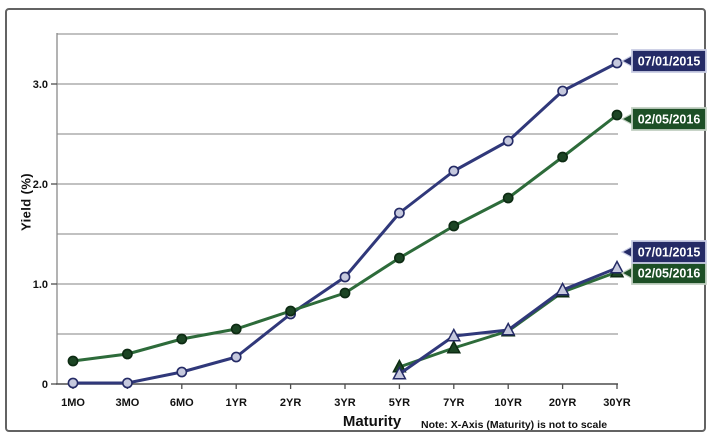 Image resolution: width=716 pixels, height=443 pixels. Describe the element at coordinates (40, 285) in the screenshot. I see `y-tick-label: 1.0` at that location.